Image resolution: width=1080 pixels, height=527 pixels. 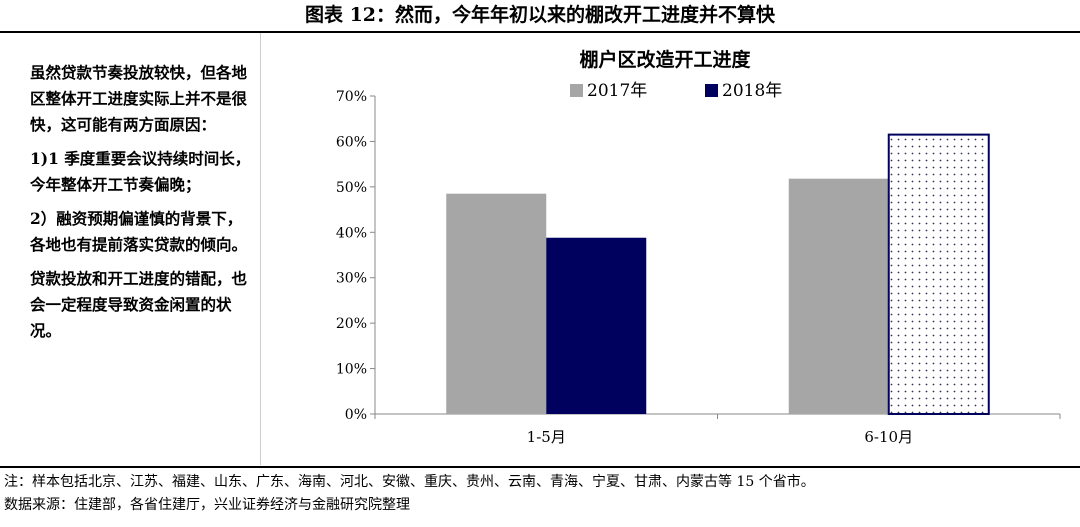 I want to click on y-tick-label: 70%, so click(x=351, y=97).